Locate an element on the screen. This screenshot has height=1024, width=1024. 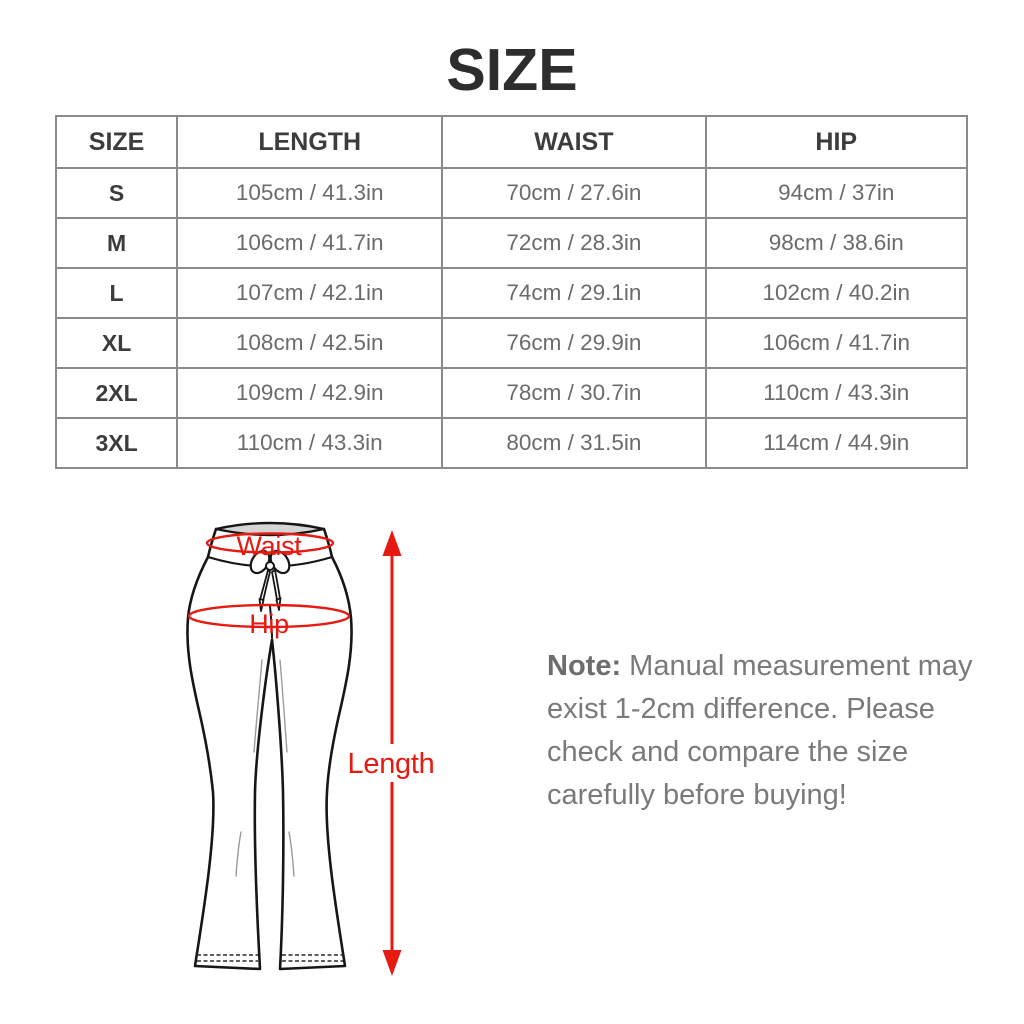
header-length: LENGTH is located at coordinates (310, 142).